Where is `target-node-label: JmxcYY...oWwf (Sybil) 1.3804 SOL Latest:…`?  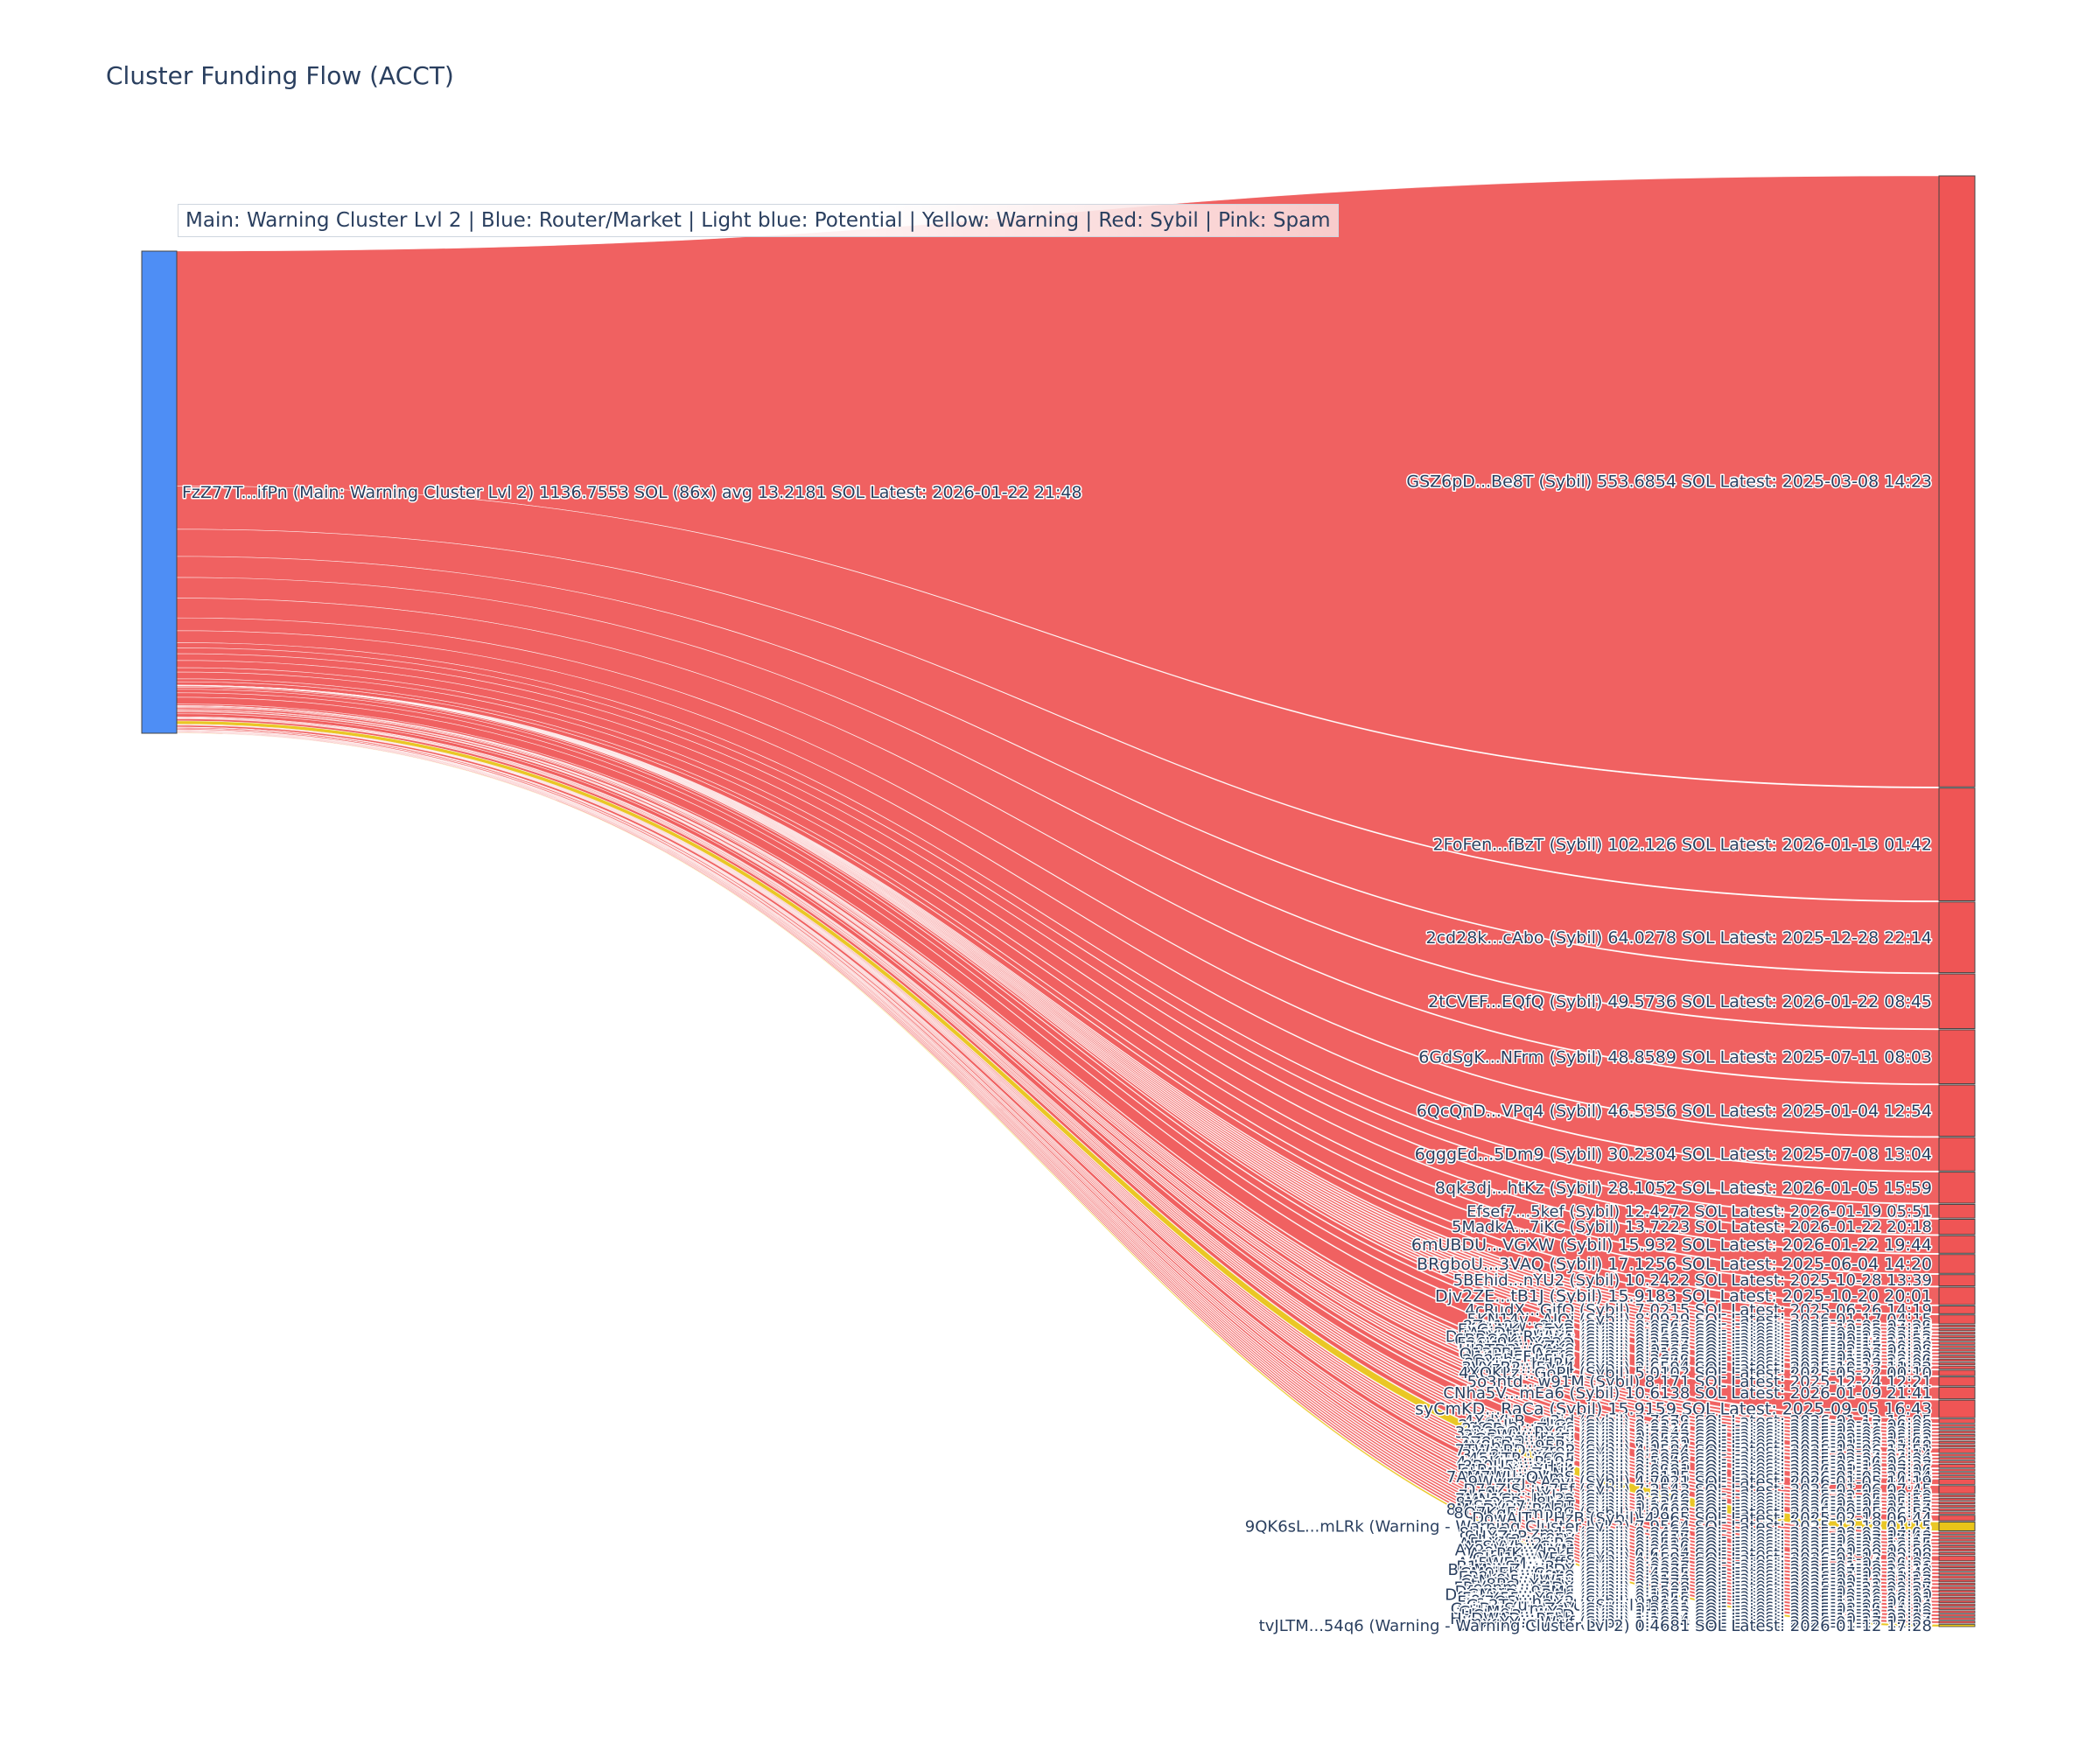 target-node-label: JmxcYY...oWwf (Sybil) 1.3804 SOL Latest:… is located at coordinates (1696, 1623).